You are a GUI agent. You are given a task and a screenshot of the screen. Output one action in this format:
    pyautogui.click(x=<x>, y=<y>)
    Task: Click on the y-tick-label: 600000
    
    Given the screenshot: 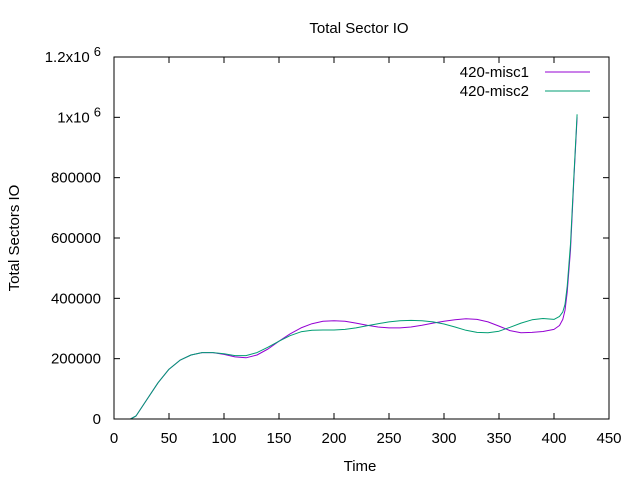 What is the action you would take?
    pyautogui.click(x=76, y=238)
    